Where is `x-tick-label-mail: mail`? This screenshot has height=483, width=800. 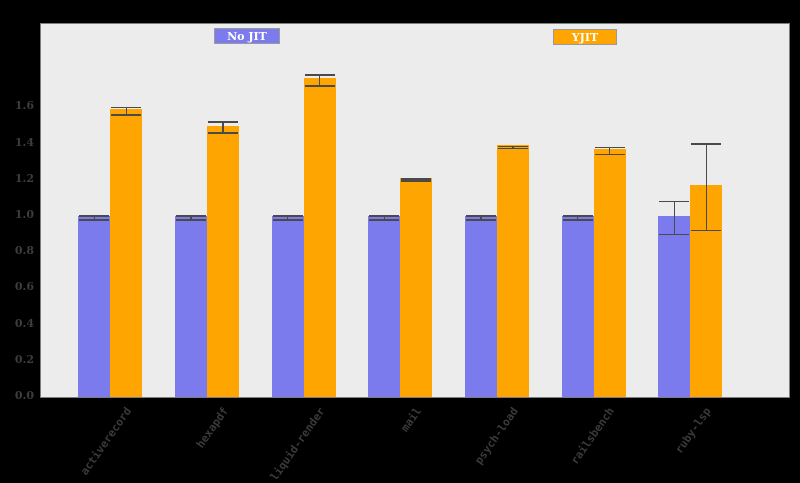
x-tick-label-mail: mail is located at coordinates (411, 420).